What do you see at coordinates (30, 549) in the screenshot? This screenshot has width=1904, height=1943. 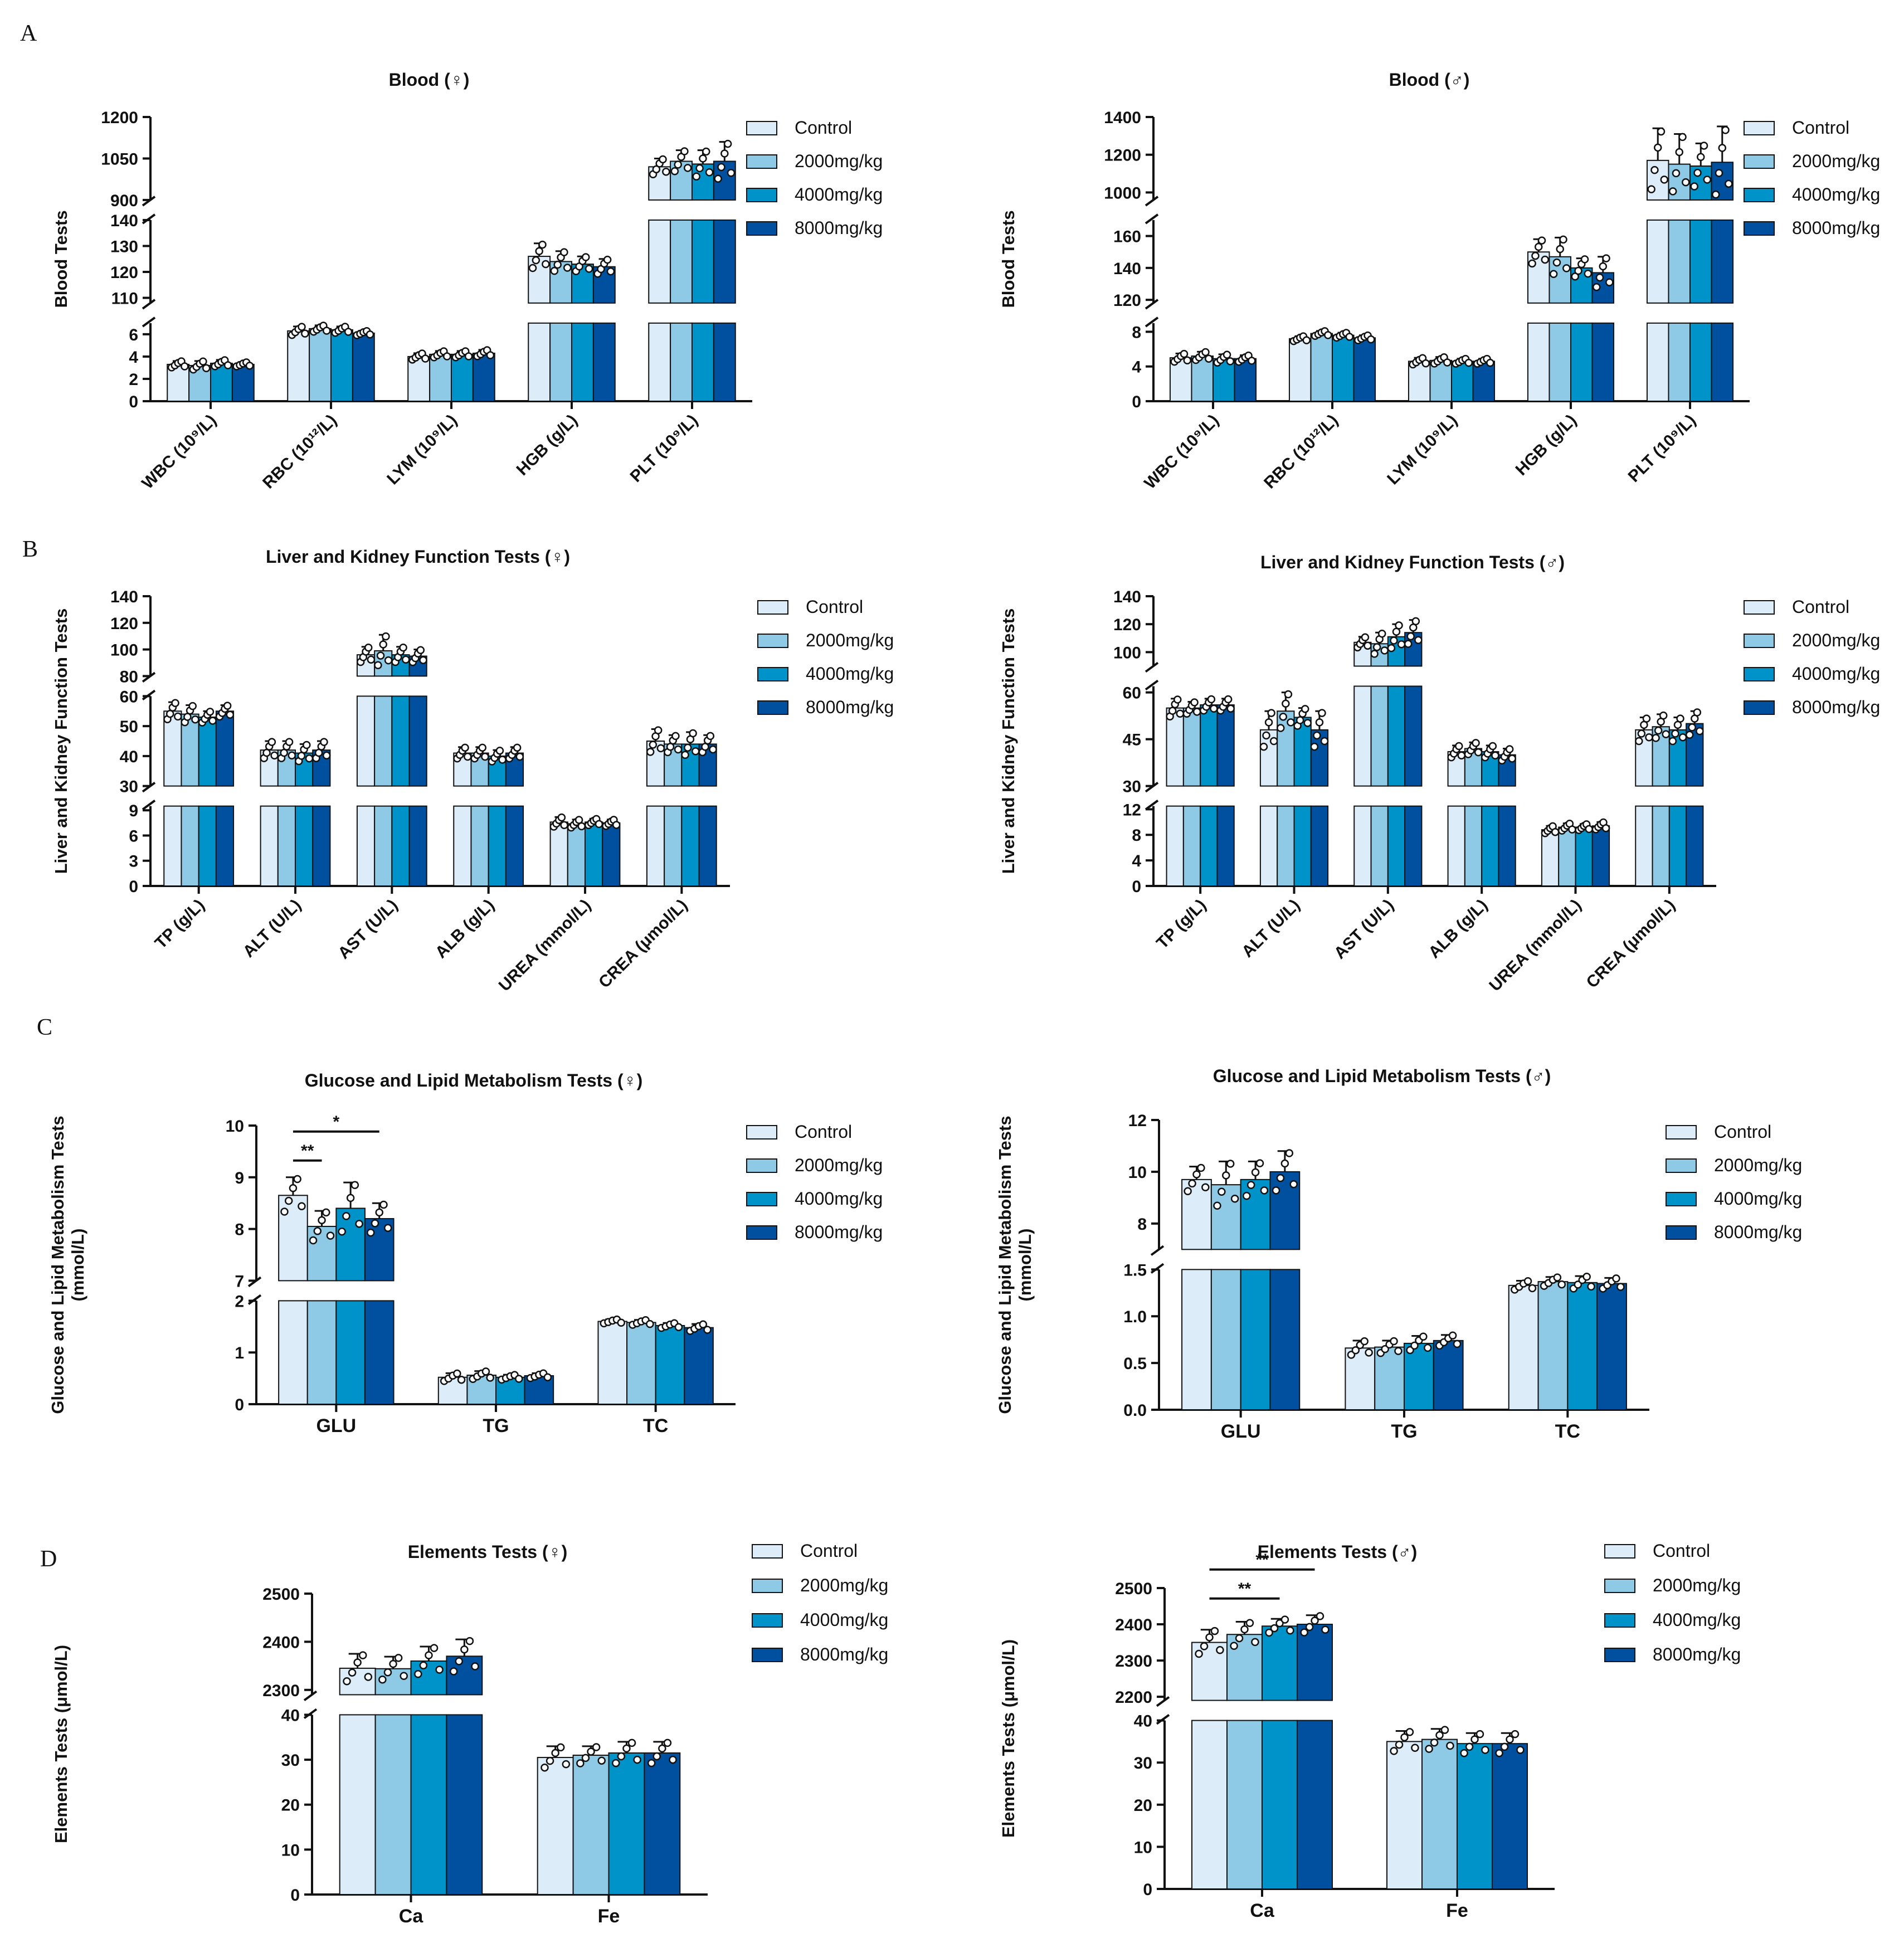 I see `panel-letter-b: B` at bounding box center [30, 549].